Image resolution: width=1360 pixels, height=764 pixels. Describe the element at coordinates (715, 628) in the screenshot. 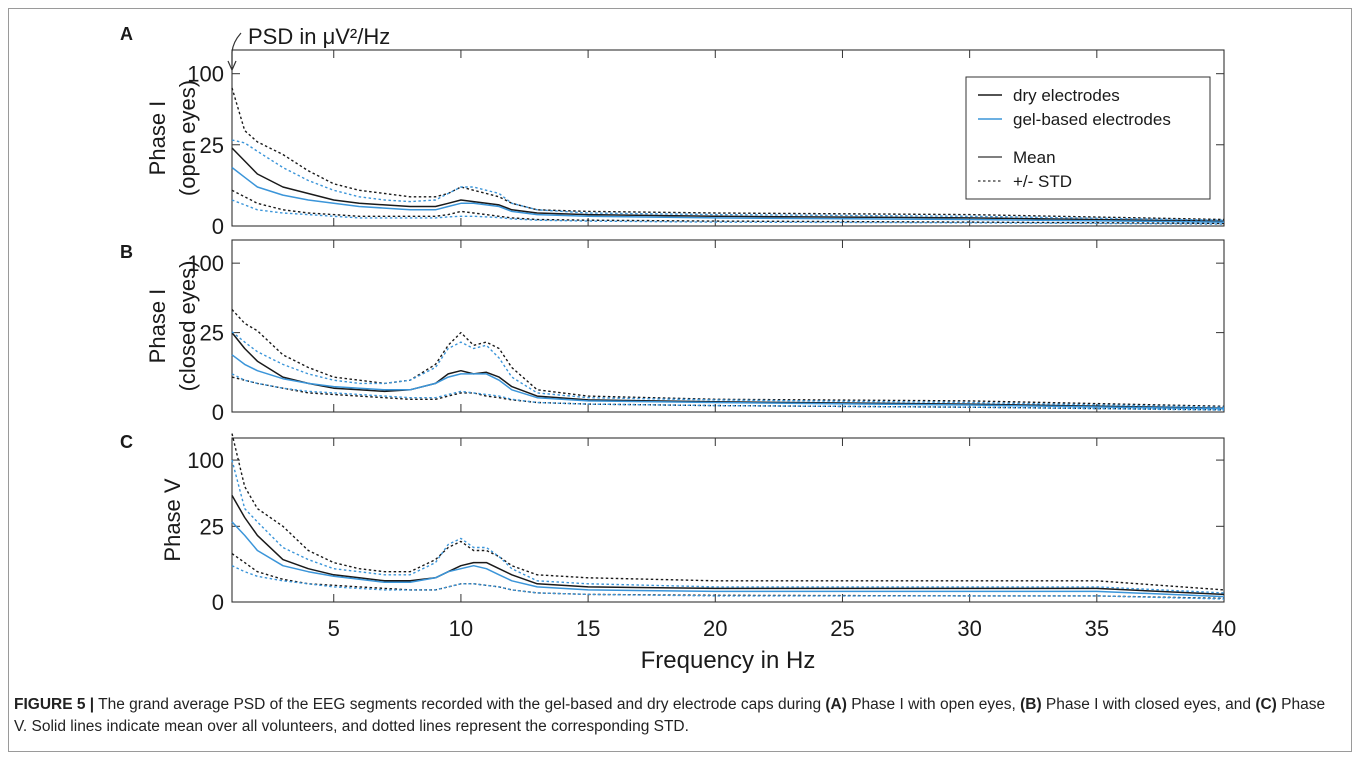

I see `x-tick-label: 20` at that location.